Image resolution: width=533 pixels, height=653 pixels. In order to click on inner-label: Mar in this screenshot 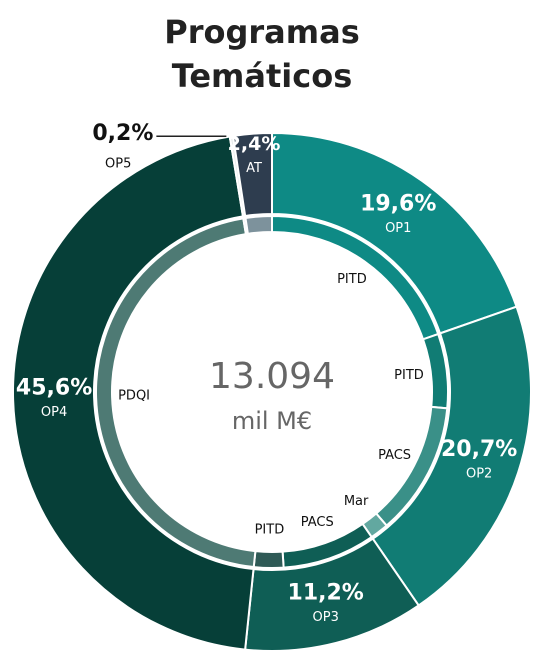, I will do `click(356, 501)`.